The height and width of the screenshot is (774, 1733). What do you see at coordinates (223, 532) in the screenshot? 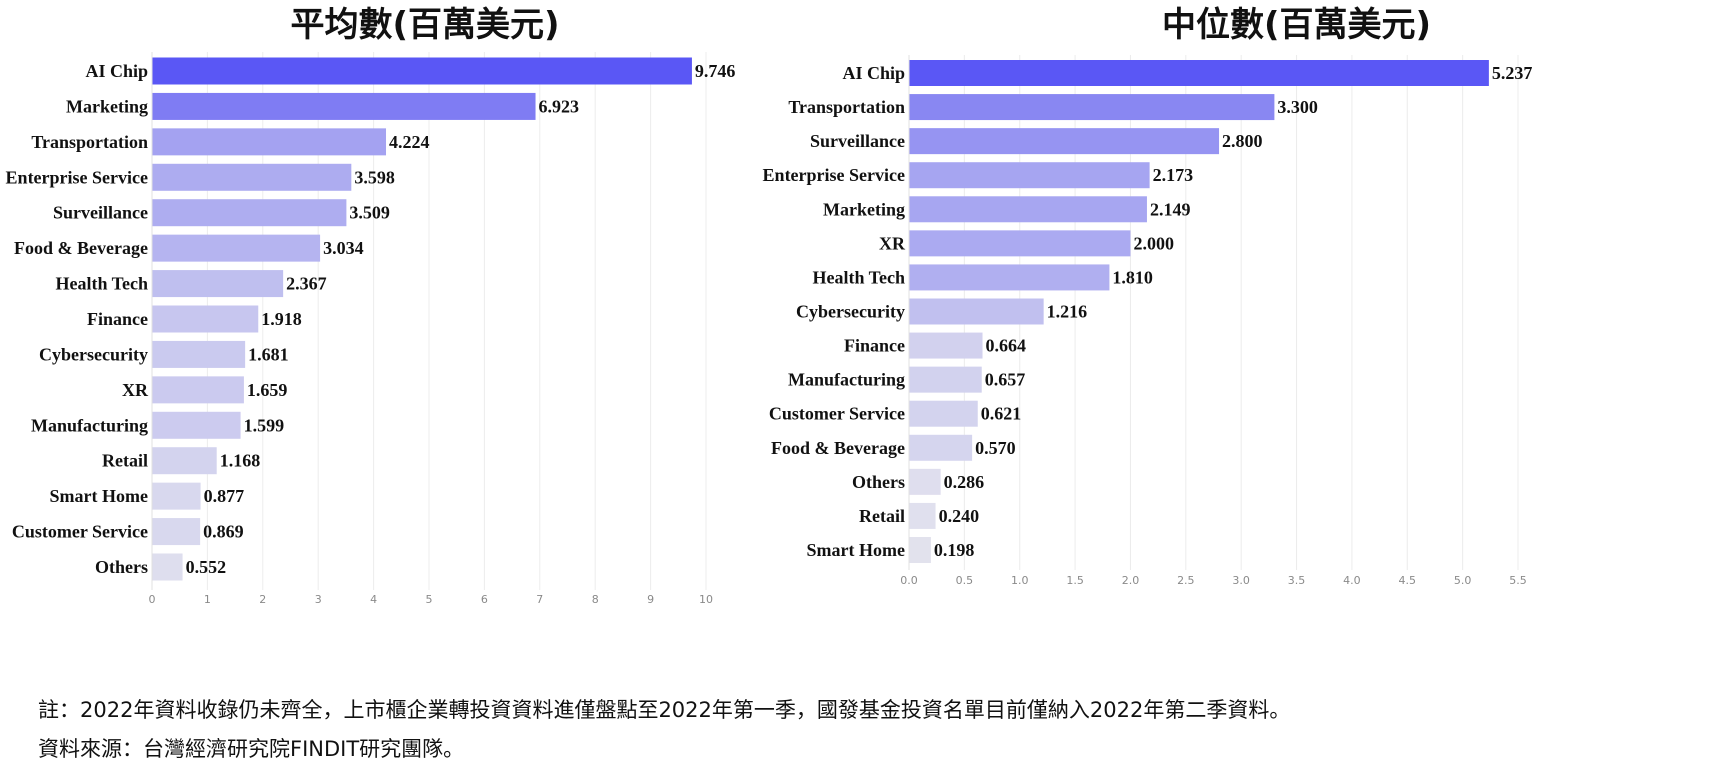
I see `value-label: 0.869` at bounding box center [223, 532].